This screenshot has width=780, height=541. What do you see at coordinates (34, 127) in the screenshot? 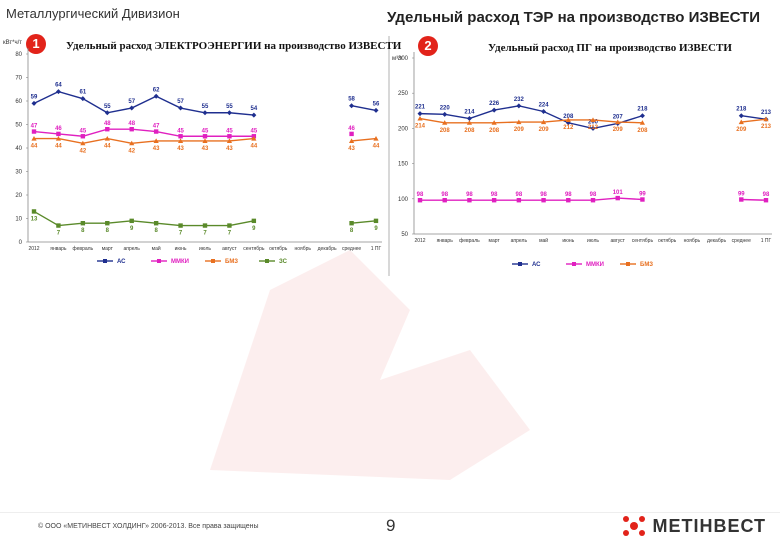
I see `data-label: 47` at bounding box center [34, 127].